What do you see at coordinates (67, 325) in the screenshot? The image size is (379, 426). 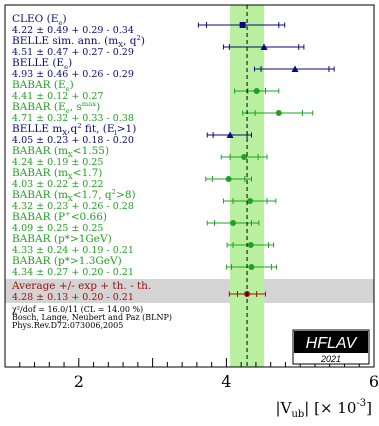 I see `reference-journal: Phys.Rev.D72:073006,2005` at bounding box center [67, 325].